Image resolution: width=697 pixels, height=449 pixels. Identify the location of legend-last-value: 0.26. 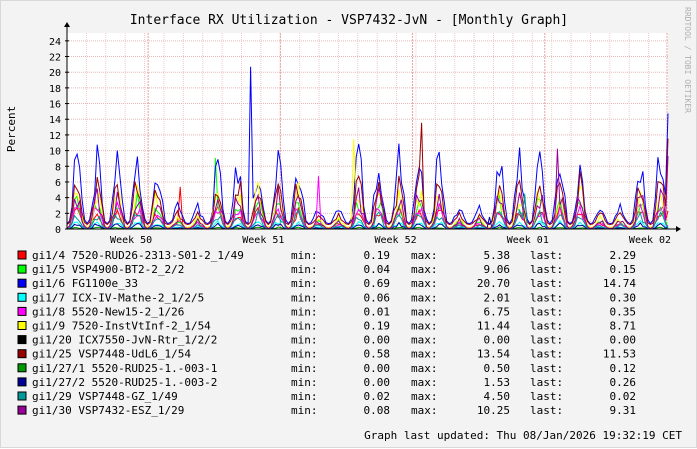
(623, 382).